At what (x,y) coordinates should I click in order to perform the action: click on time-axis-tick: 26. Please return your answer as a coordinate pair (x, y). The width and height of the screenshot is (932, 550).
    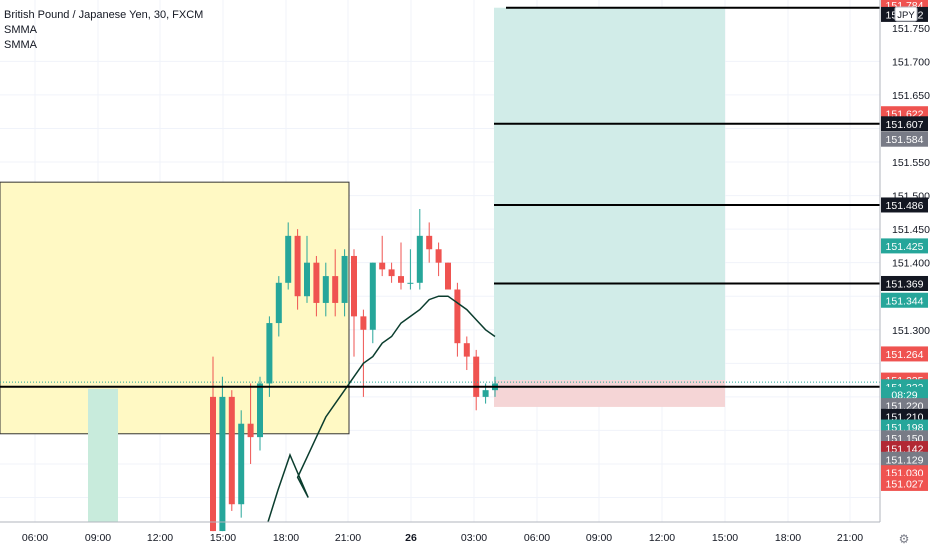
    Looking at the image, I should click on (411, 538).